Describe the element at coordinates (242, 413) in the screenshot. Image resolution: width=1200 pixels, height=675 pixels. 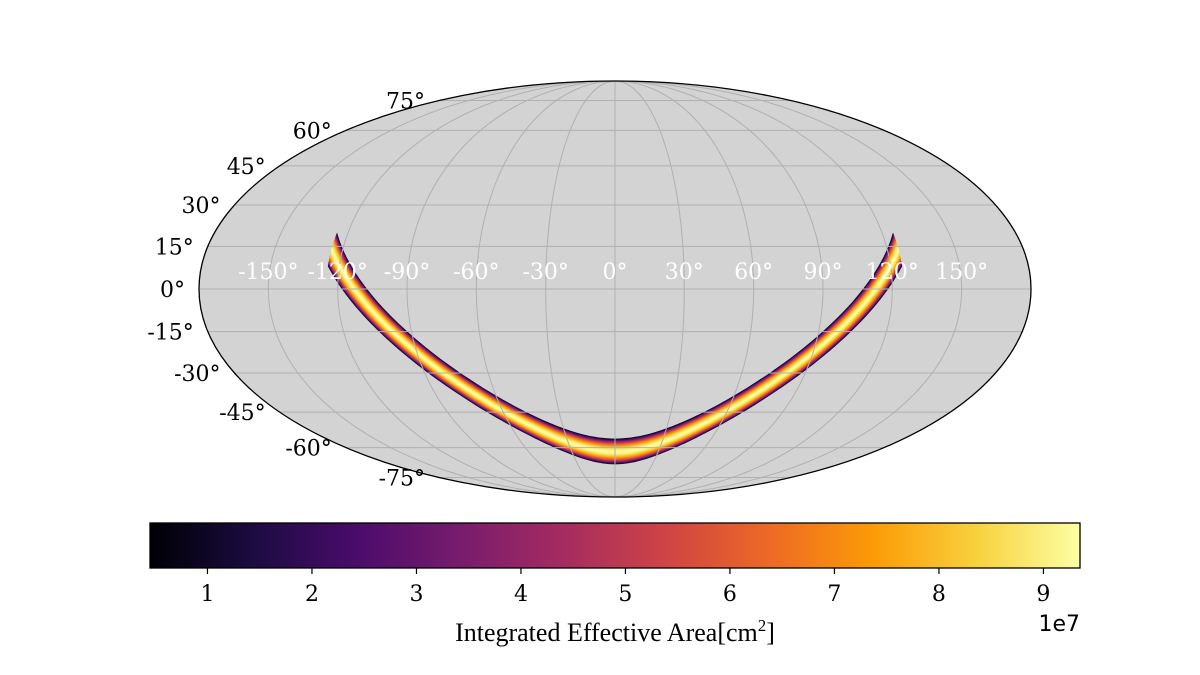
I see `latitude-tick-label: -45°` at that location.